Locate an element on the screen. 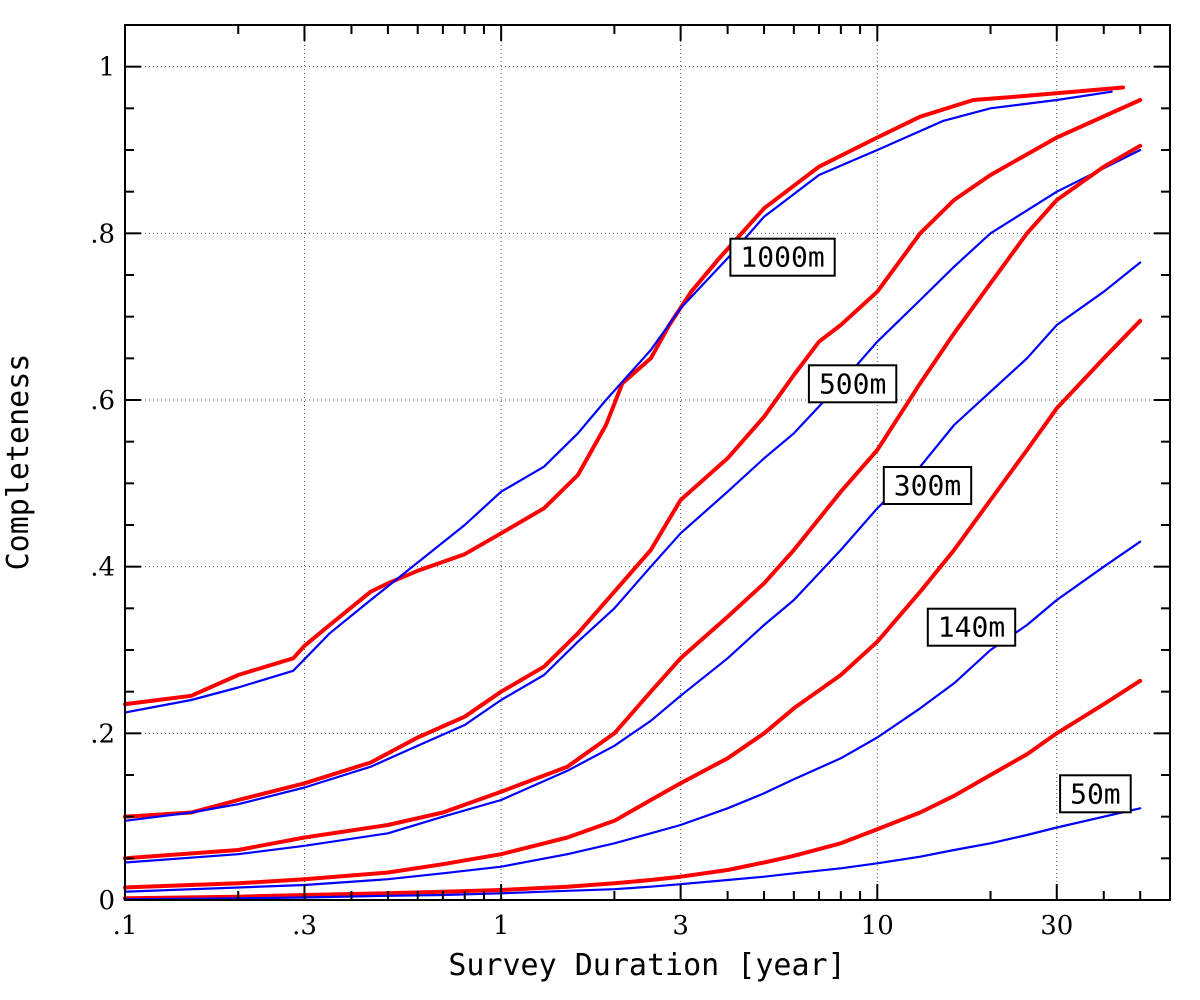 The image size is (1200, 1000). curve-label-300m: 300m is located at coordinates (927, 485).